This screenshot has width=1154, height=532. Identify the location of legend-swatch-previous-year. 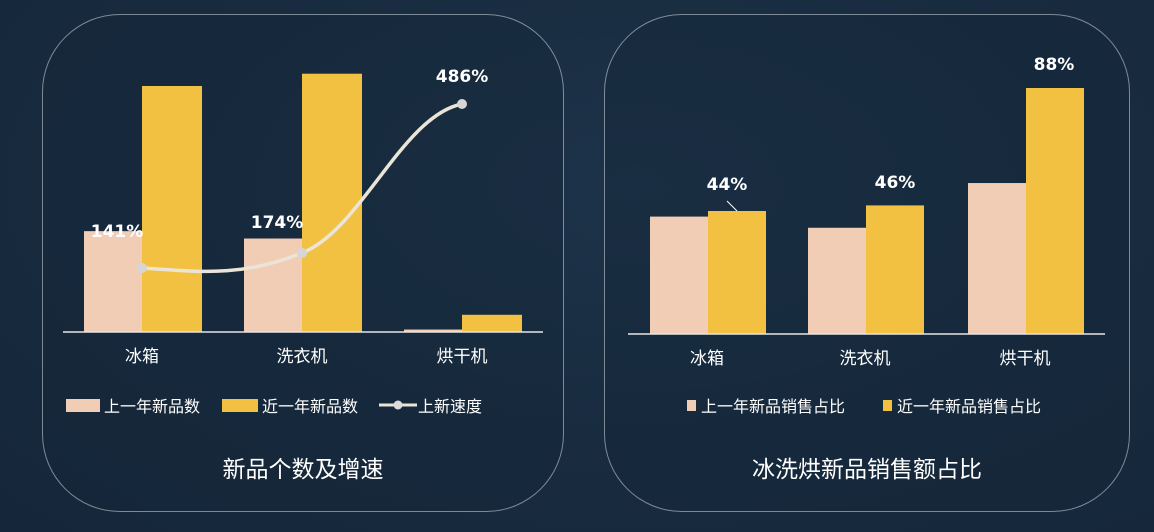
(83, 405).